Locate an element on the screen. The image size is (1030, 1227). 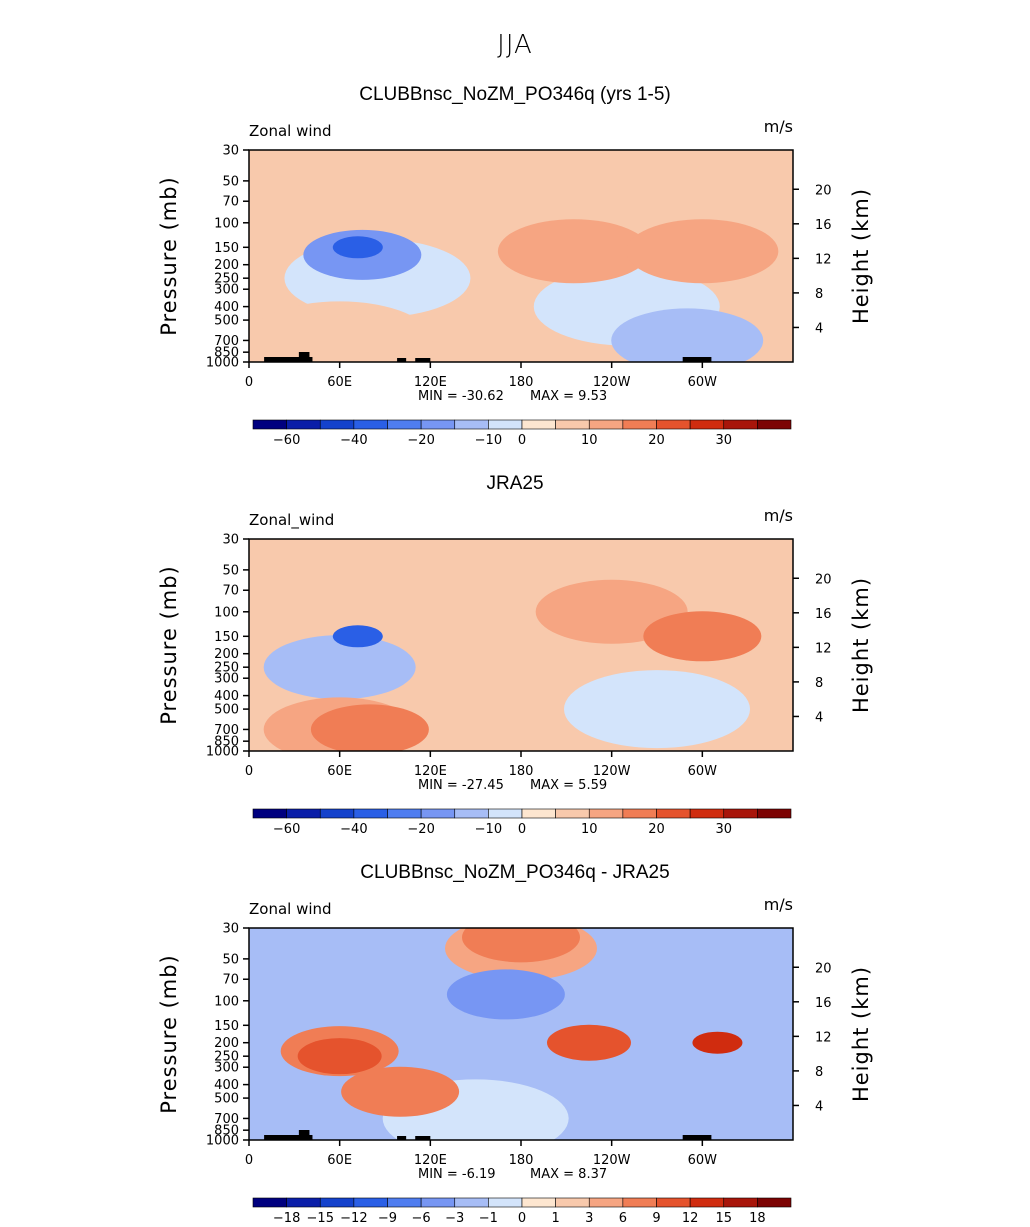
x-tick-label: 180 is located at coordinates (521, 771).